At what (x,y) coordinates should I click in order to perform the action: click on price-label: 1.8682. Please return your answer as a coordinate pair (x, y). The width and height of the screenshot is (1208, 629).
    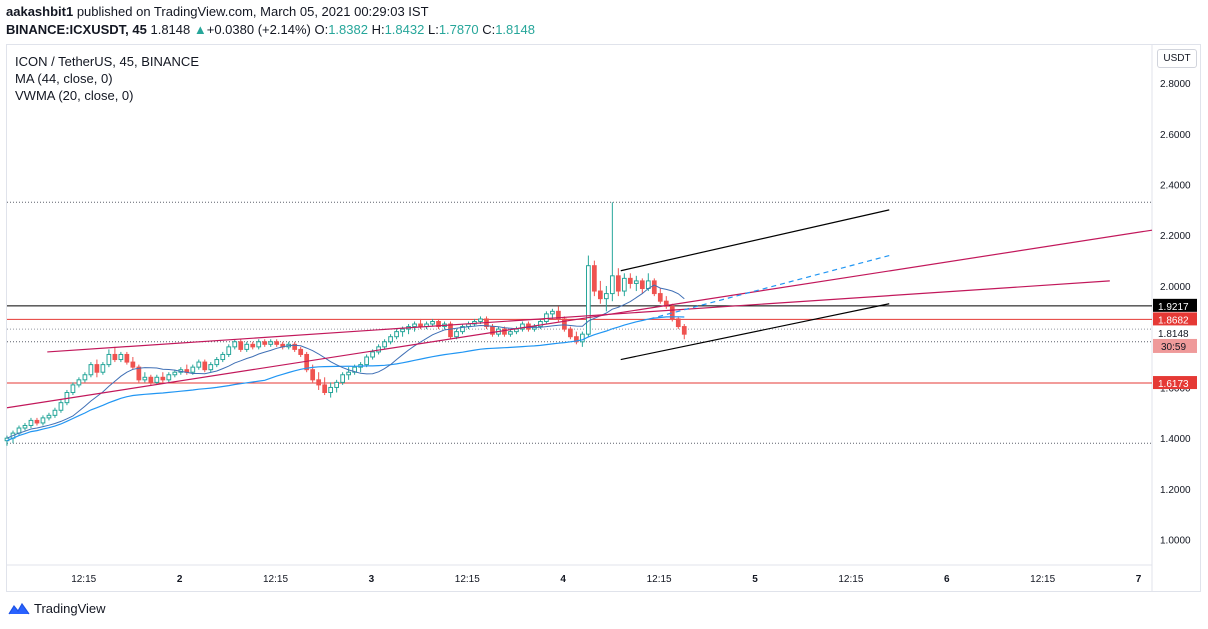
    Looking at the image, I should click on (1175, 319).